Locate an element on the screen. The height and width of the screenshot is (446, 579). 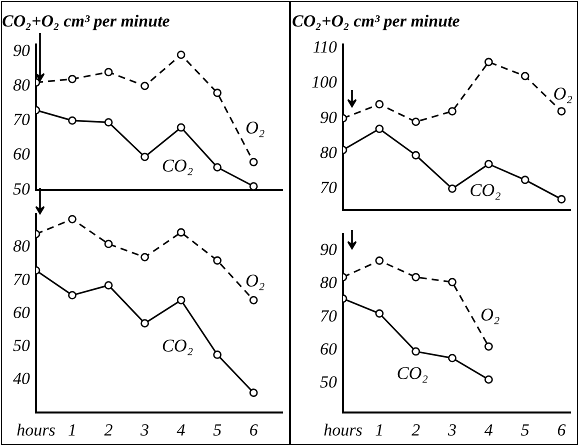
y-tick-label: 110 is located at coordinates (325, 46).